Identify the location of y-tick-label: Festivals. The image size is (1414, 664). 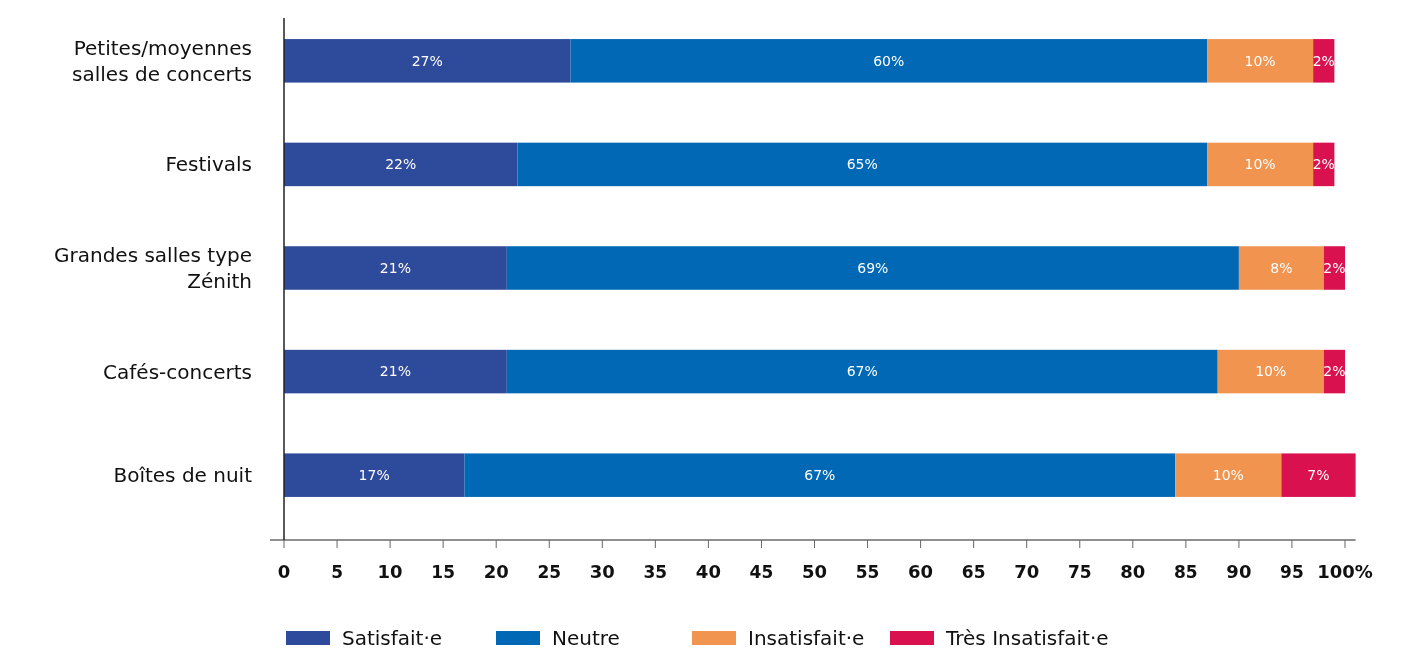
(208, 164).